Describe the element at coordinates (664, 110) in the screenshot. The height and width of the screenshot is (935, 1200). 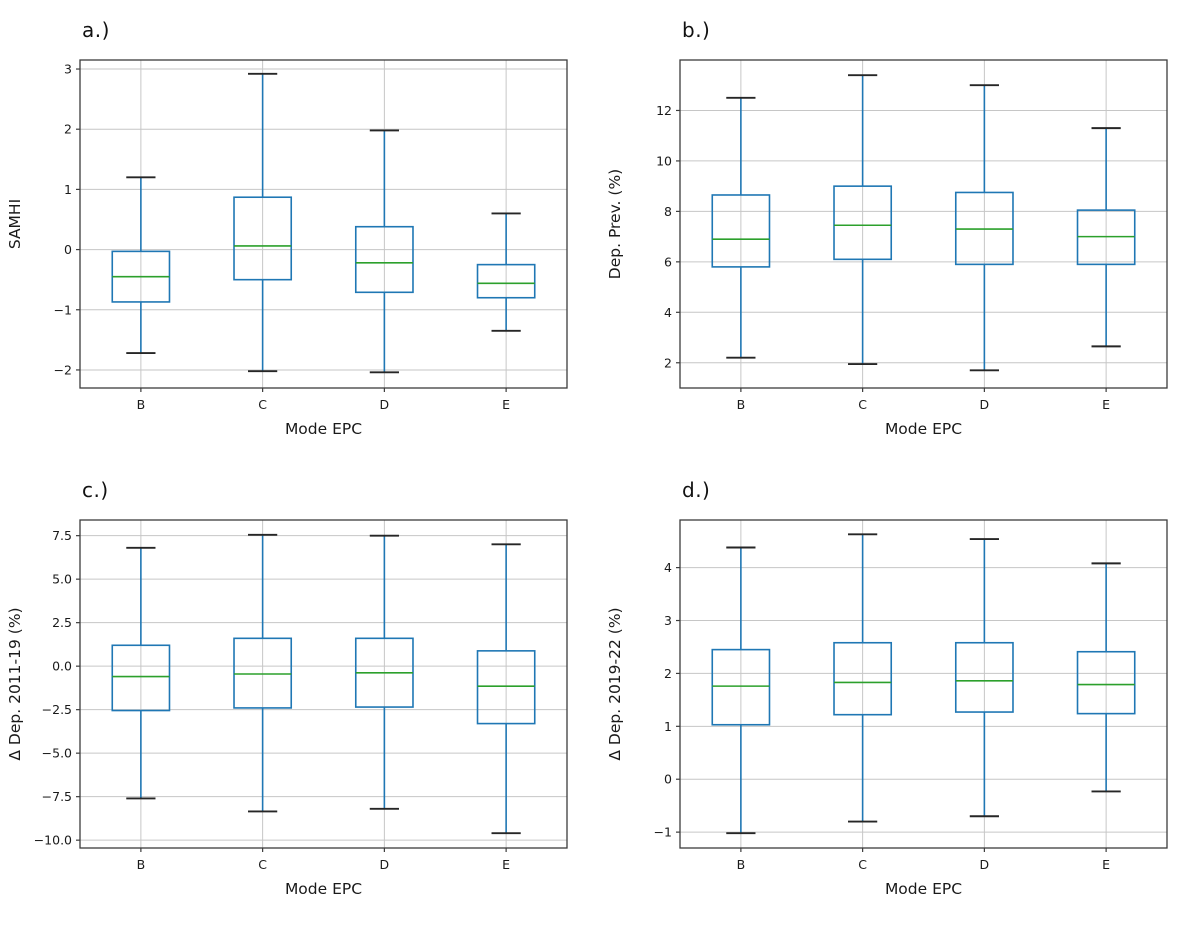
I see `svg-text: 12` at that location.